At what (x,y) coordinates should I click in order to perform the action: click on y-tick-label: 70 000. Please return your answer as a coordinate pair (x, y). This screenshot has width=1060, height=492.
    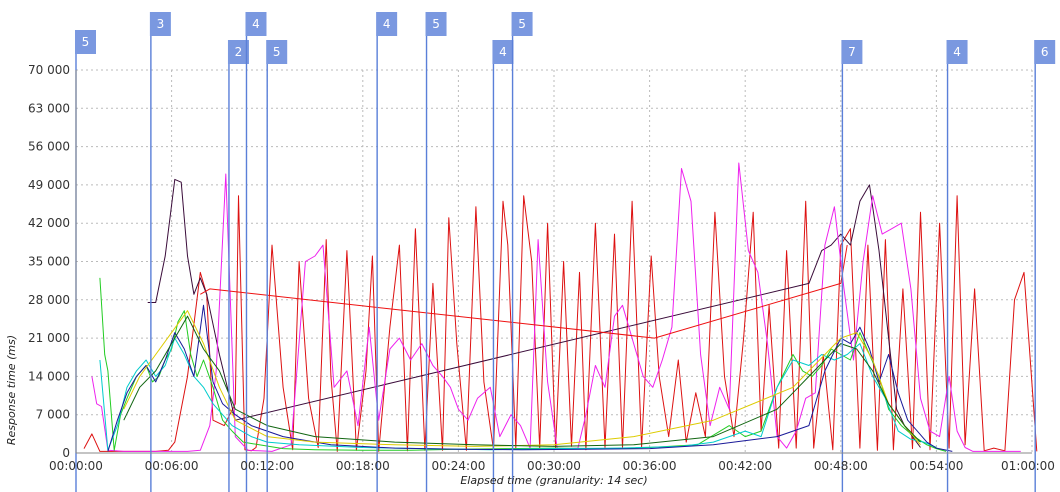
    Looking at the image, I should click on (49, 70).